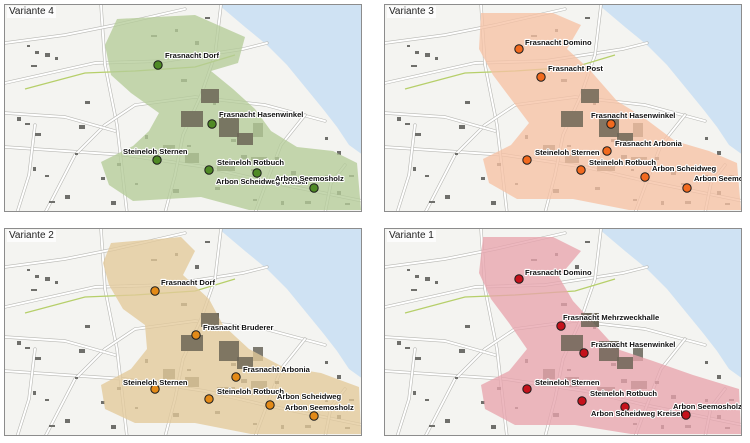 This screenshot has height=443, width=750. I want to click on bus-stop-label: Frasnacht Domino, so click(558, 42).